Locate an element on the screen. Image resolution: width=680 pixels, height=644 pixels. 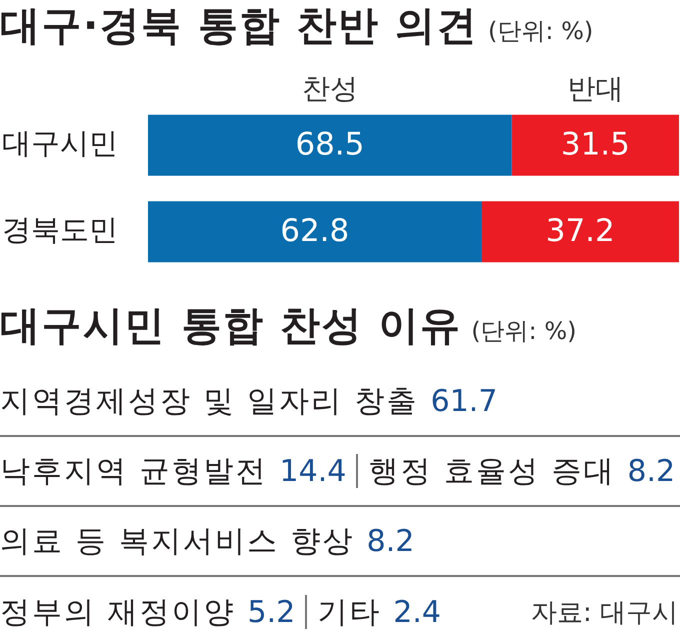
chart-title: 대구·경북 통합 찬반 의견 is located at coordinates (239, 26).